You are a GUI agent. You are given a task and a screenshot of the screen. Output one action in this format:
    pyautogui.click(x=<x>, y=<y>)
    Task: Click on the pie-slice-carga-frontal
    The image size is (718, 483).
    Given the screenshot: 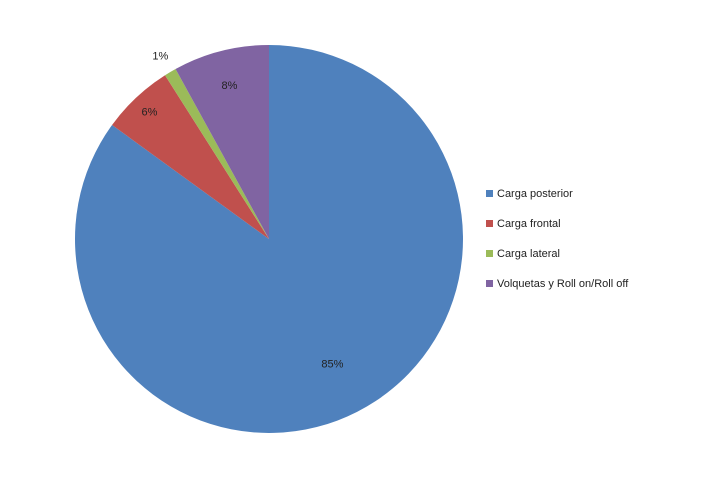 What is the action you would take?
    pyautogui.click(x=190, y=157)
    